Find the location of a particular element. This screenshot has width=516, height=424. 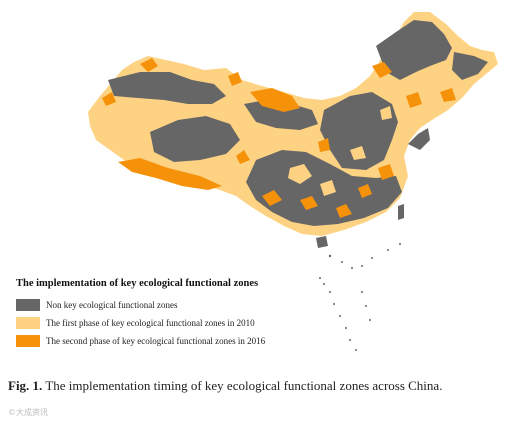

legend-swatch-second-phase is located at coordinates (28, 341).